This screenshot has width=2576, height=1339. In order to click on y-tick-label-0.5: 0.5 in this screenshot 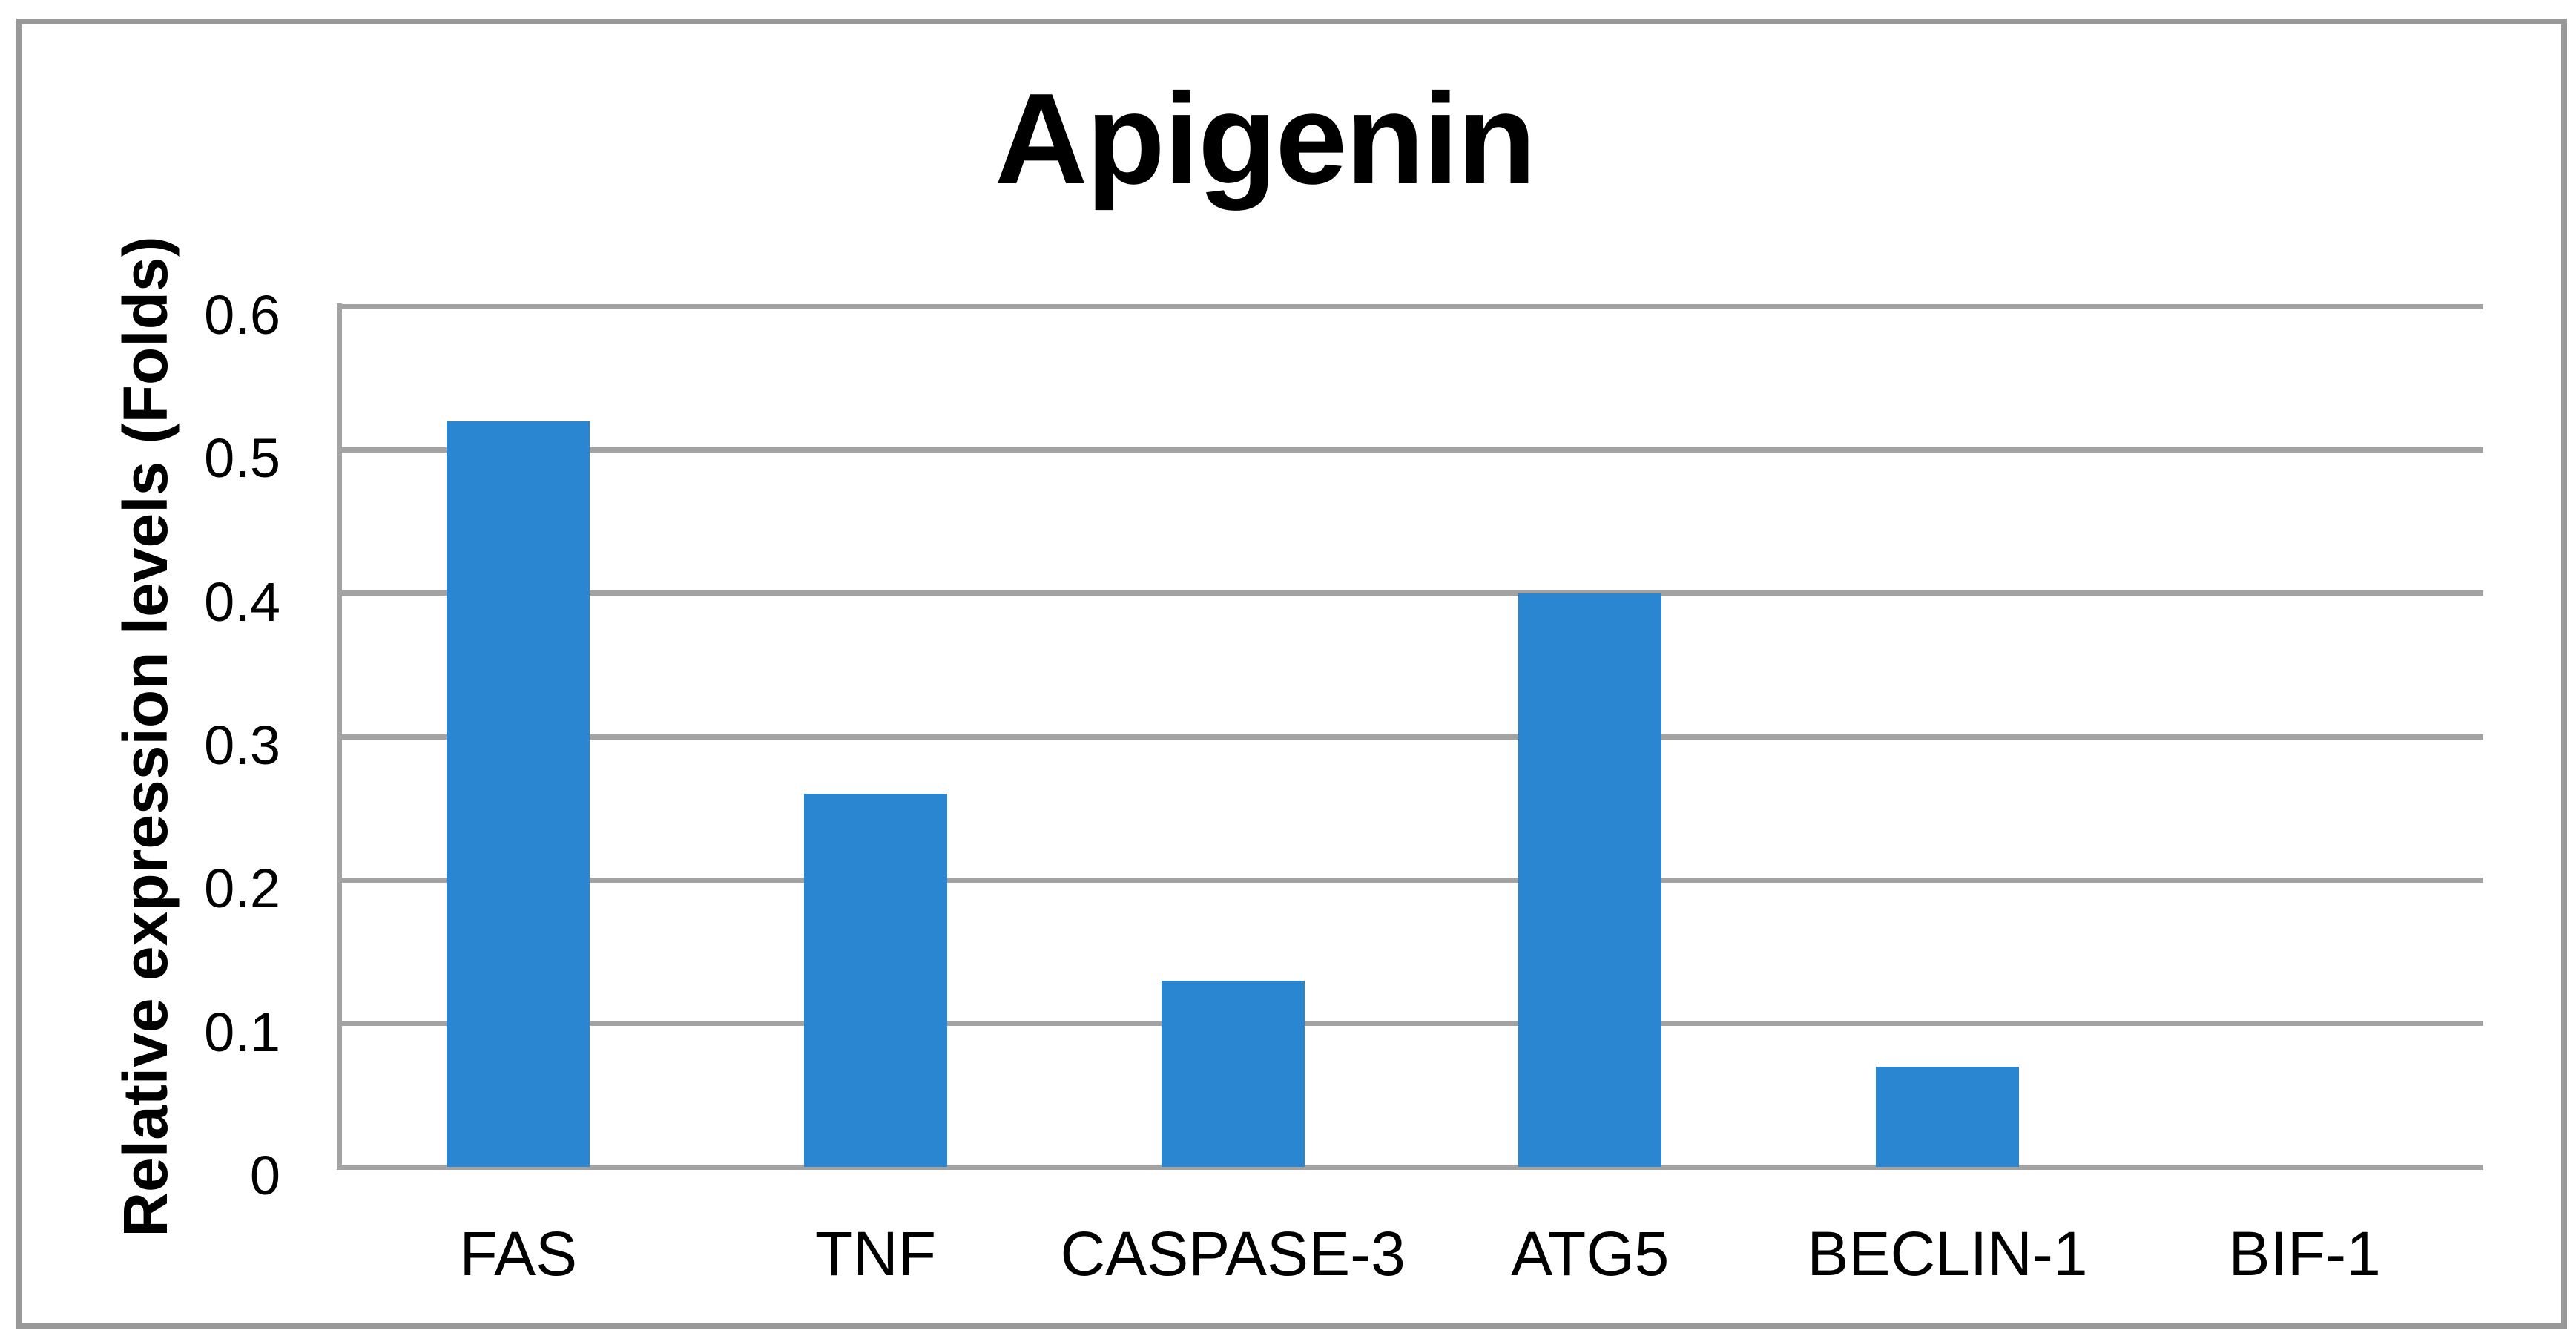, I will do `click(242, 459)`.